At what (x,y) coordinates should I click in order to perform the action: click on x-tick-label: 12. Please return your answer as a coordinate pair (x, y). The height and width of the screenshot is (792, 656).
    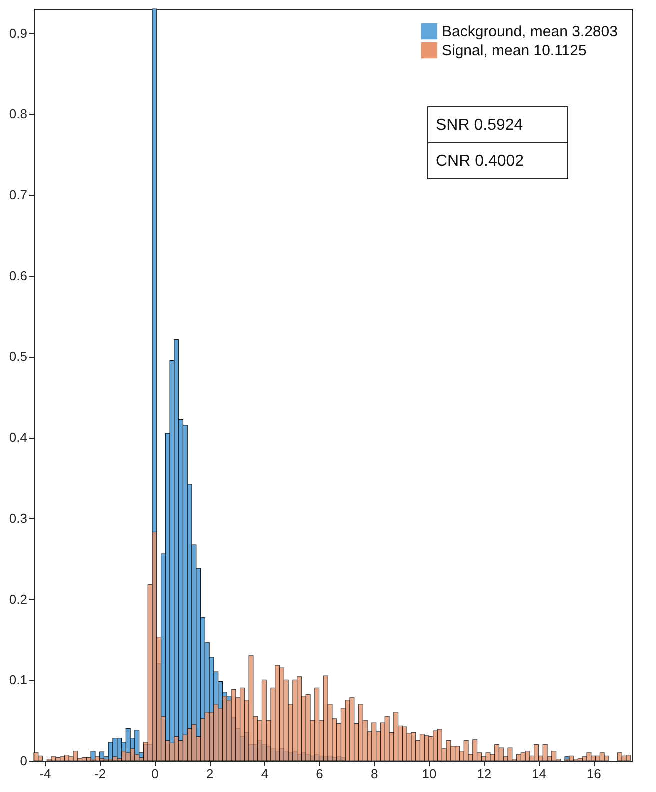
    Looking at the image, I should click on (484, 774).